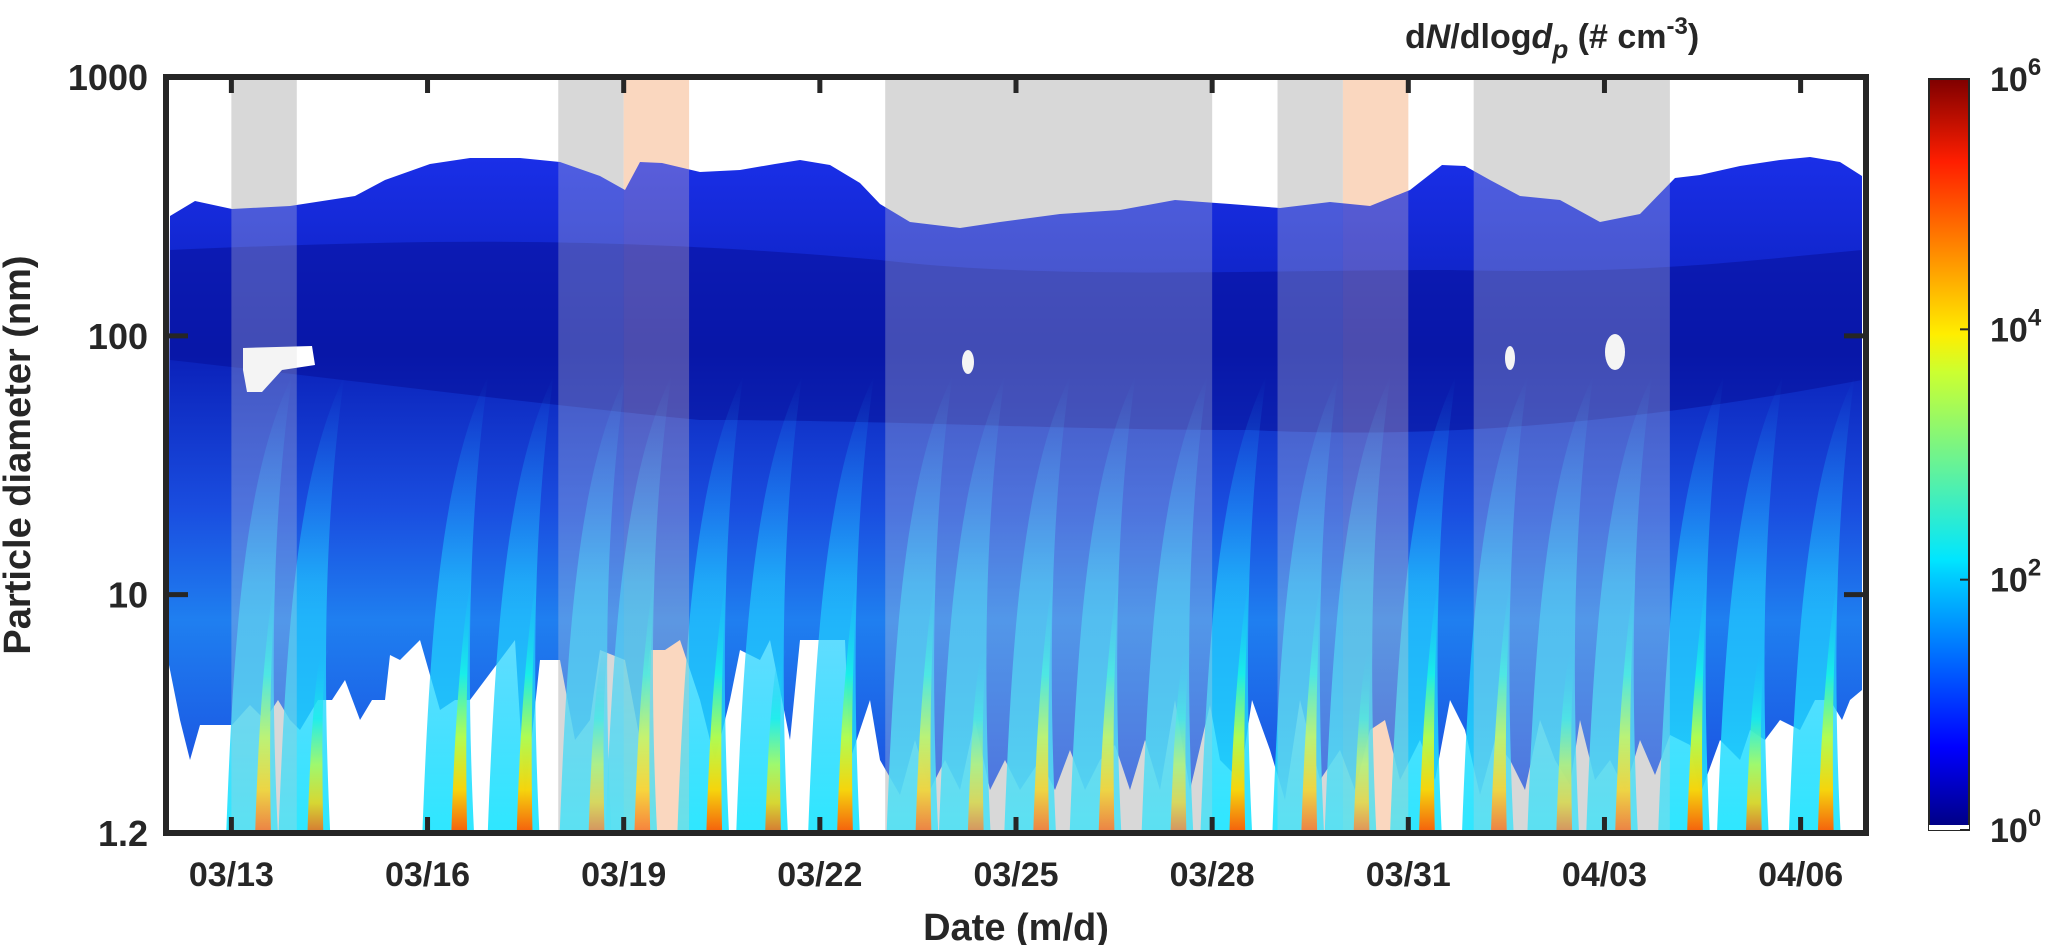  I want to click on x-tick-label: 03/19, so click(623, 875).